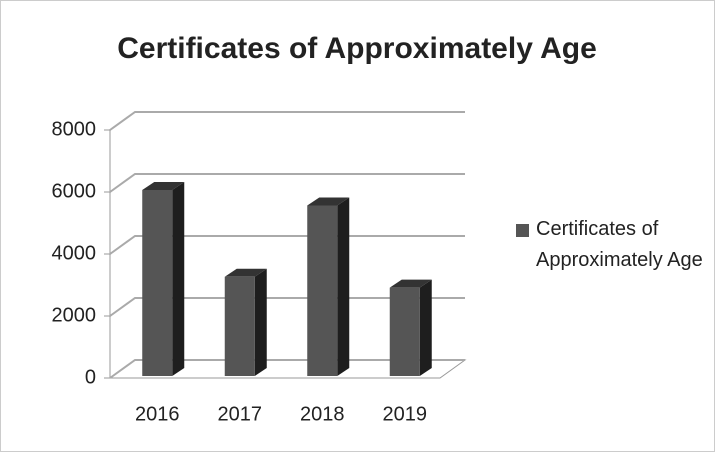  Describe the element at coordinates (74, 129) in the screenshot. I see `y-tick-label: 8000` at that location.